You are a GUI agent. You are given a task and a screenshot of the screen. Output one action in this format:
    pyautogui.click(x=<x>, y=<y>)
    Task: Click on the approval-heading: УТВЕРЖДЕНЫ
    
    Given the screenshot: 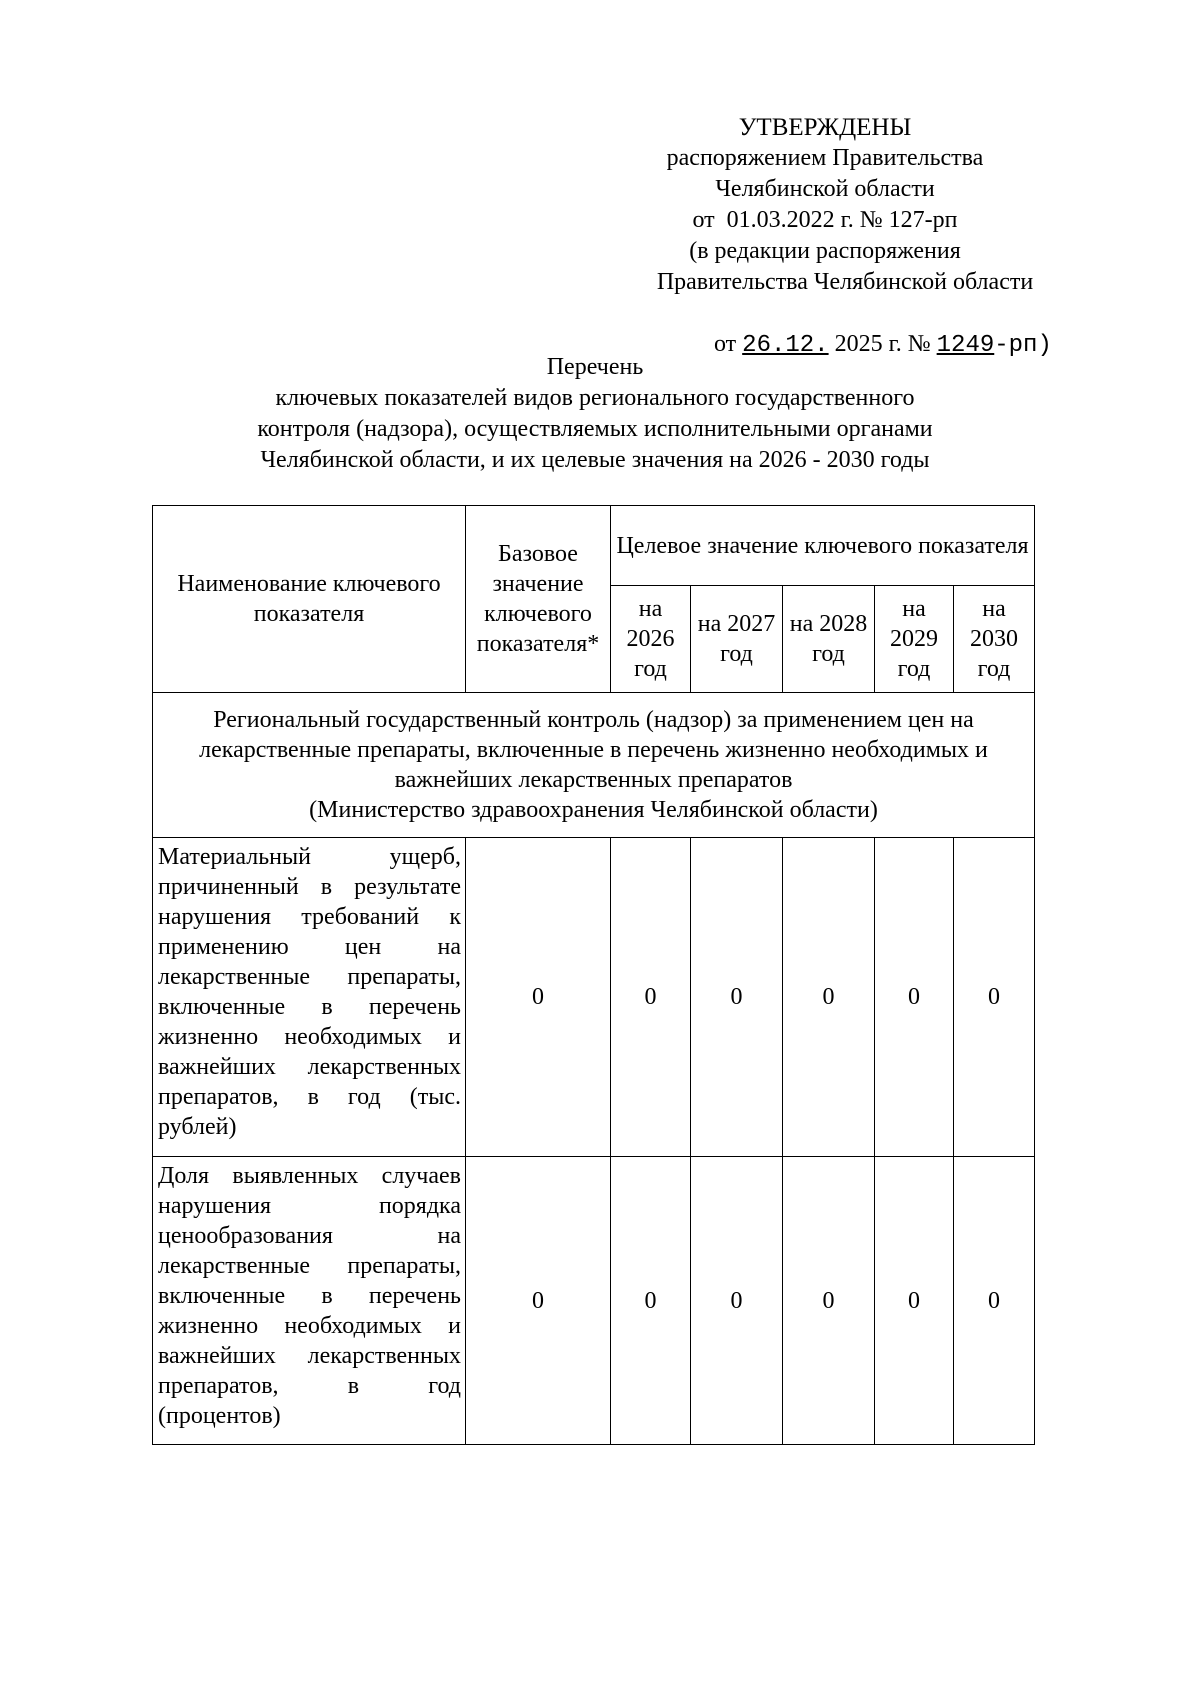 What is the action you would take?
    pyautogui.click(x=825, y=127)
    